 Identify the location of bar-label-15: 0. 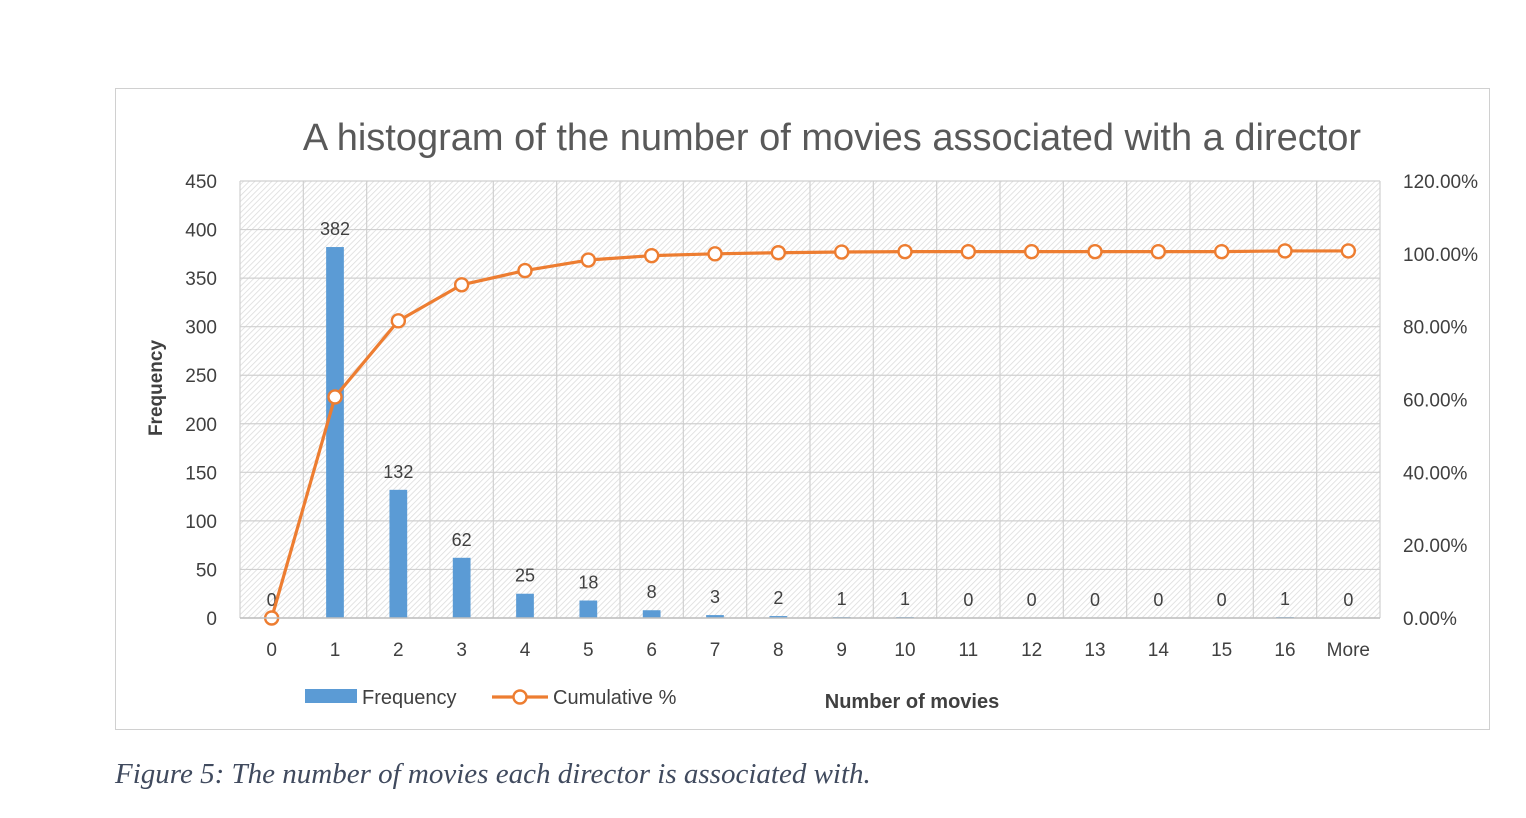
(1222, 600).